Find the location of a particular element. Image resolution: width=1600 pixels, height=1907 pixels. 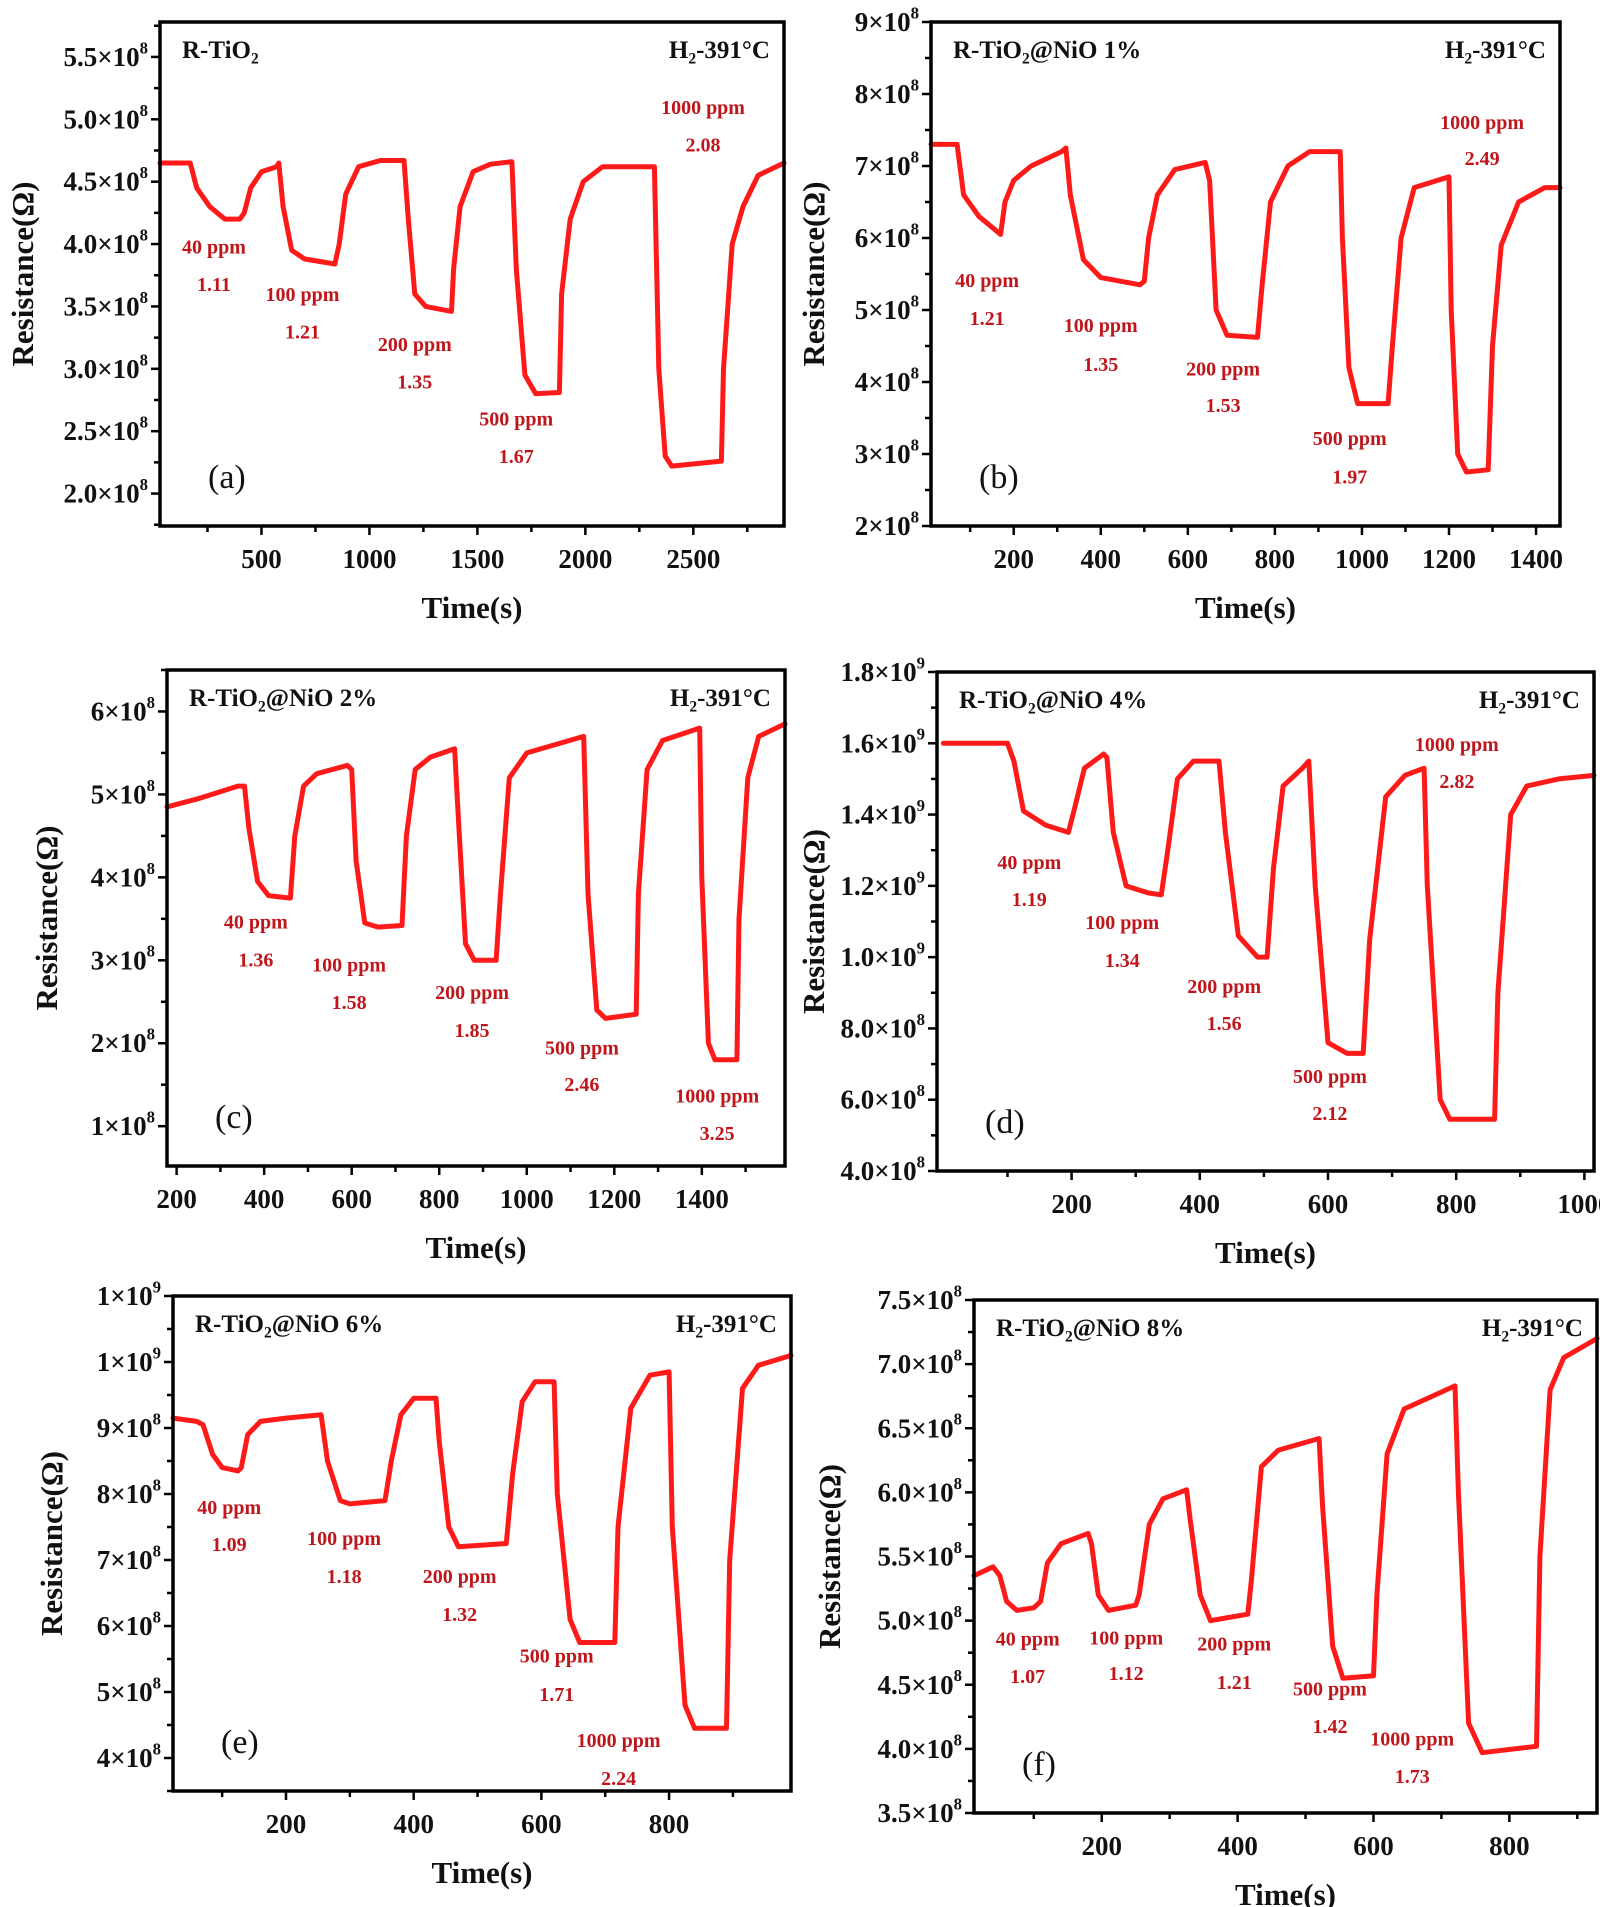

y-tick-label: 7.5×10⁸ is located at coordinates (919, 1298).